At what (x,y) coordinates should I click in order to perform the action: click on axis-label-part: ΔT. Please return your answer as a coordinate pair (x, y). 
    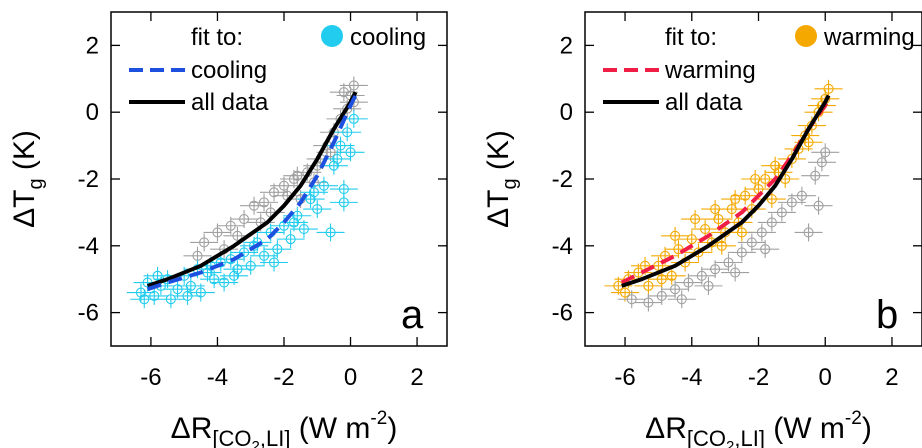
    Looking at the image, I should click on (24, 209).